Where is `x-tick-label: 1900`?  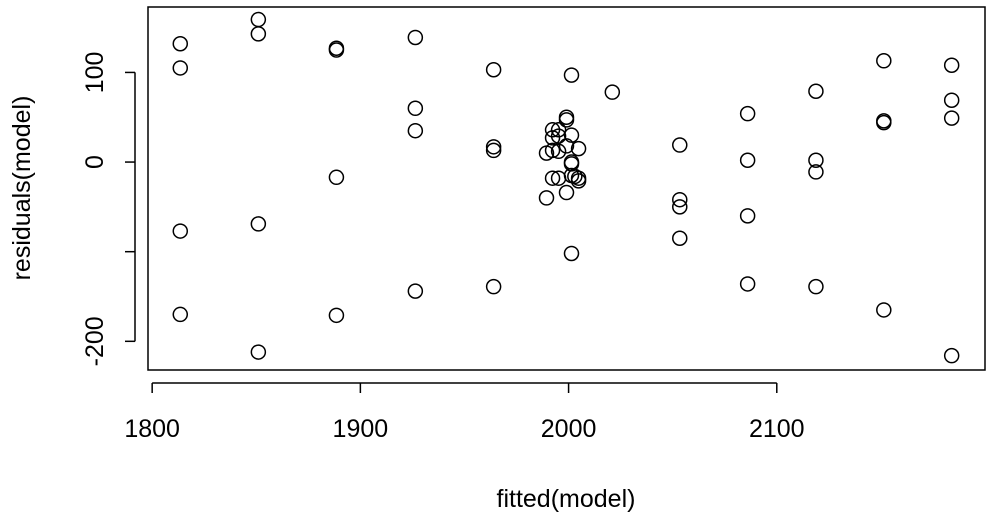 x-tick-label: 1900 is located at coordinates (361, 429).